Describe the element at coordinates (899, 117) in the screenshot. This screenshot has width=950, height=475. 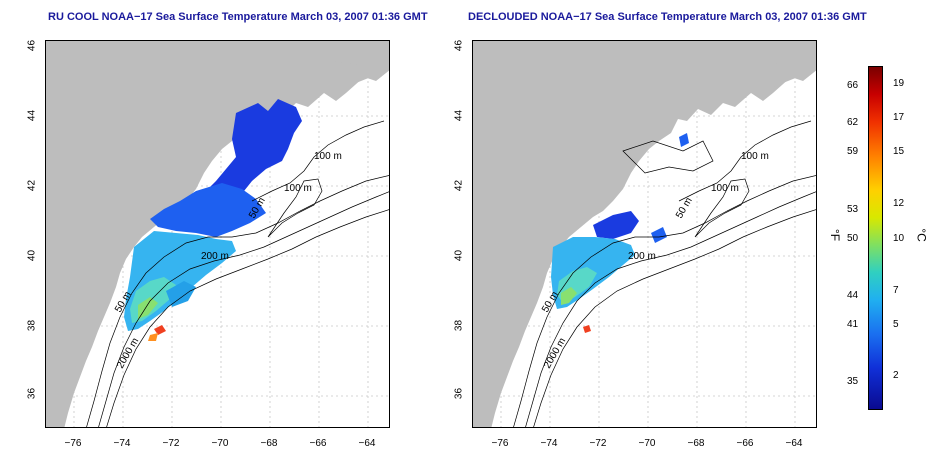
I see `celsius-tick: 17` at that location.